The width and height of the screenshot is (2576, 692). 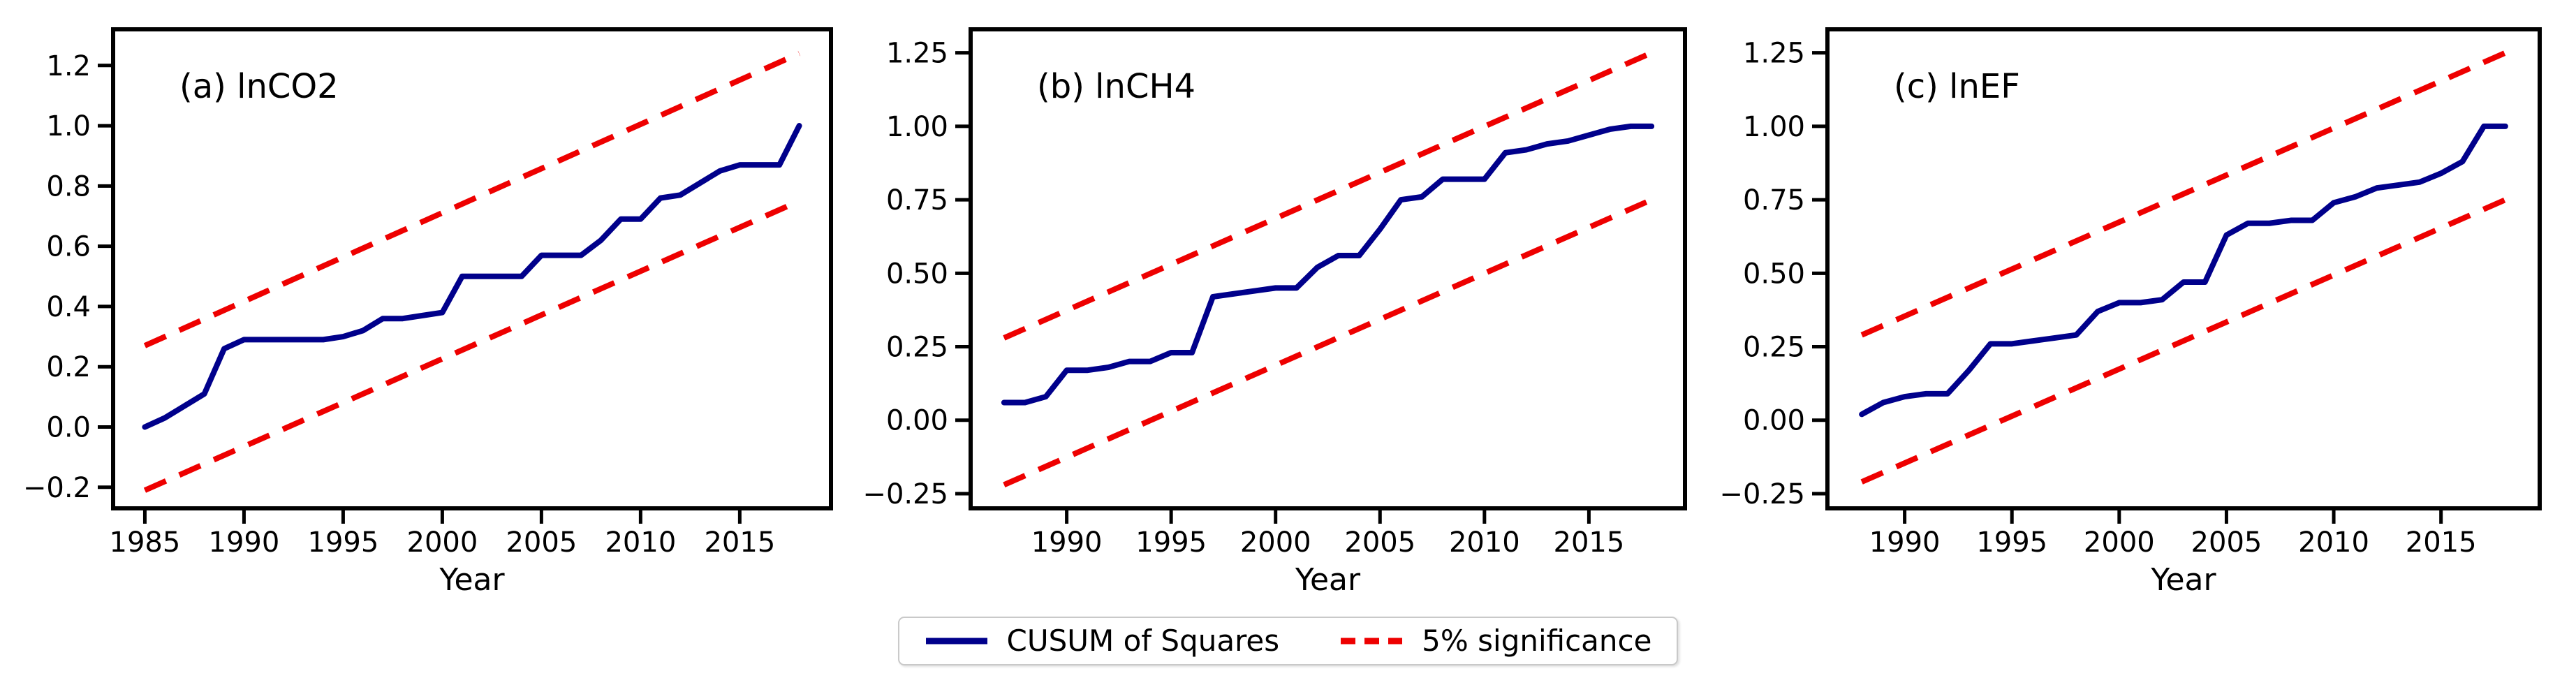 I want to click on panel-c-xtick-label-2015: 2015, so click(x=2441, y=543).